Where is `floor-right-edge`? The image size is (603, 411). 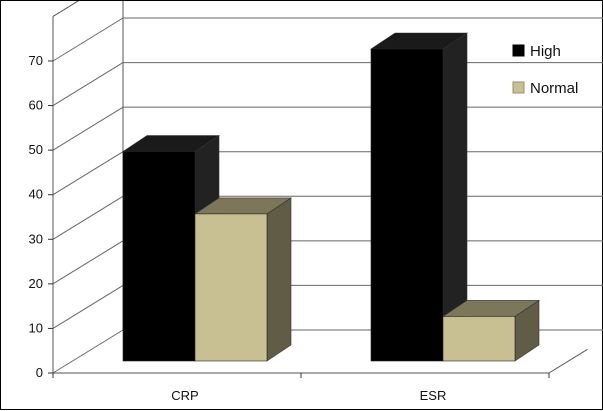 floor-right-edge is located at coordinates (568, 361).